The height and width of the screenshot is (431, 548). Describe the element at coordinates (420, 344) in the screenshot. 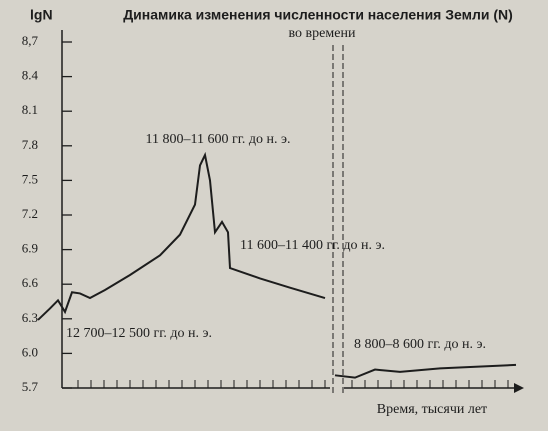

I see `annotation: 8 800–8 600 гг. до н. э.` at that location.